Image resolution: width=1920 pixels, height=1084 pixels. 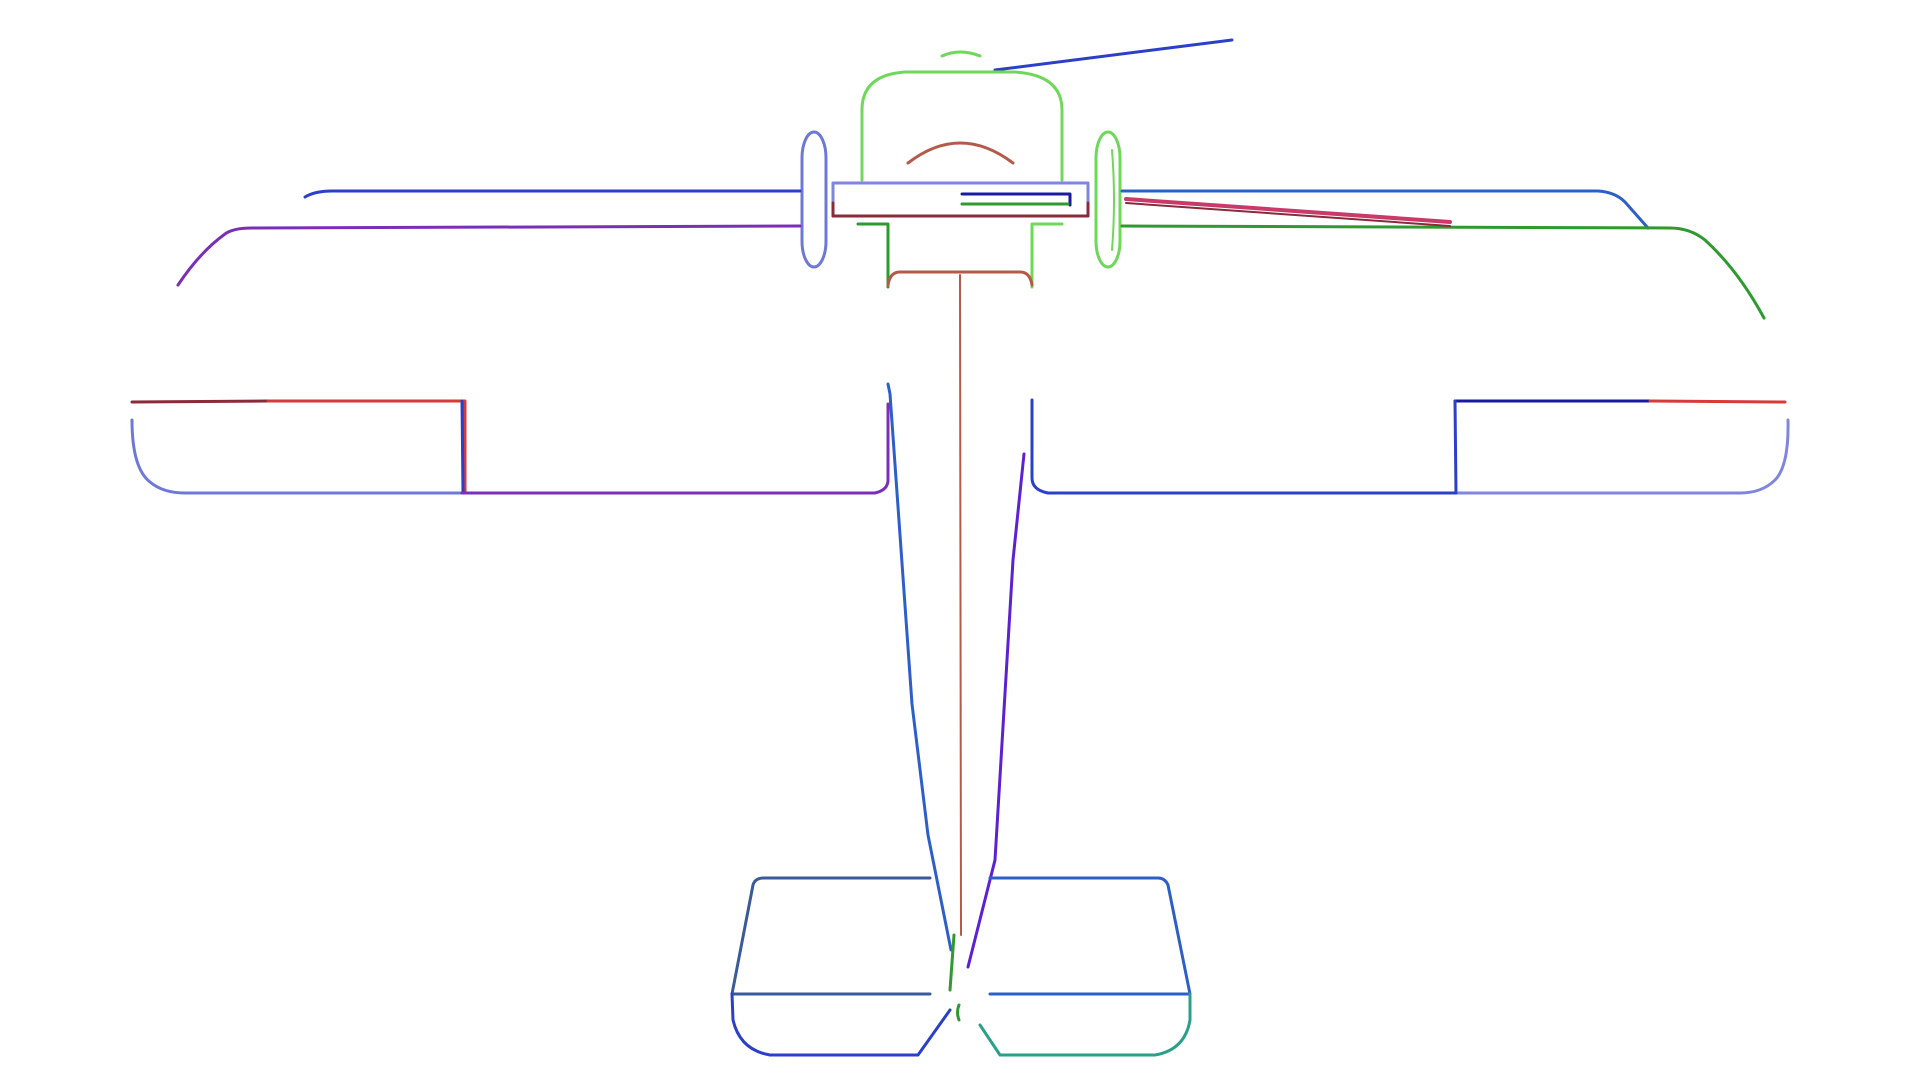 What do you see at coordinates (1622, 456) in the screenshot?
I see `right-wingtip` at bounding box center [1622, 456].